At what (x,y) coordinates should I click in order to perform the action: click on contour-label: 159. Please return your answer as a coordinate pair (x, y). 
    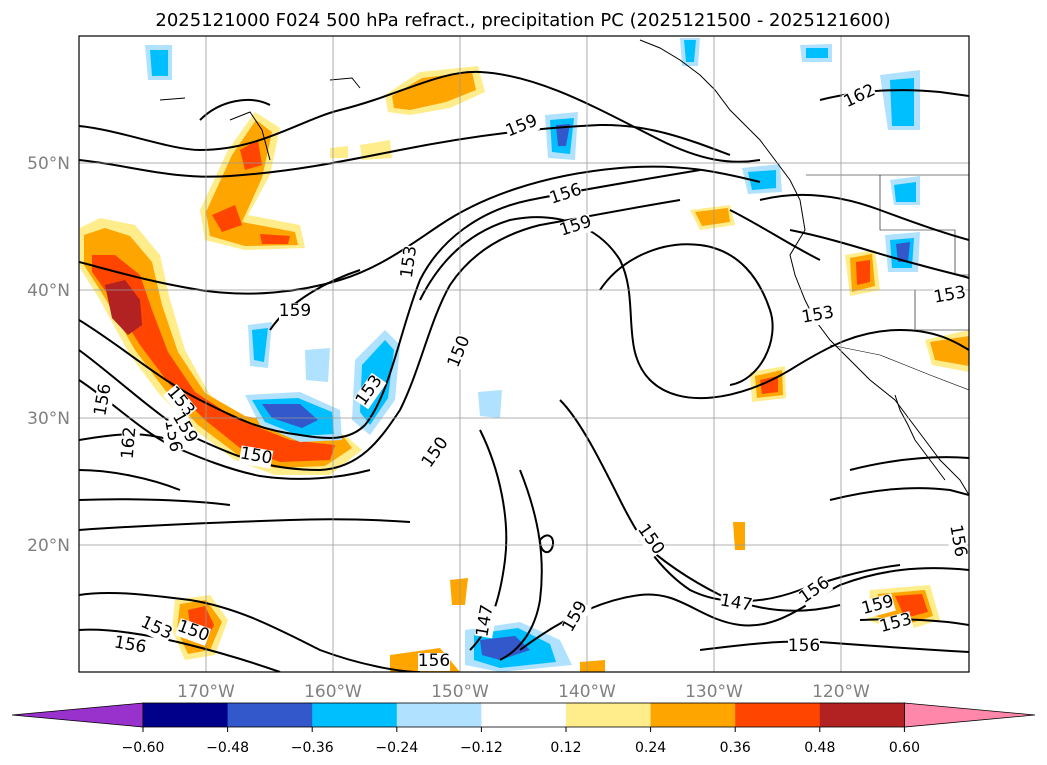
    Looking at the image, I should click on (295, 311).